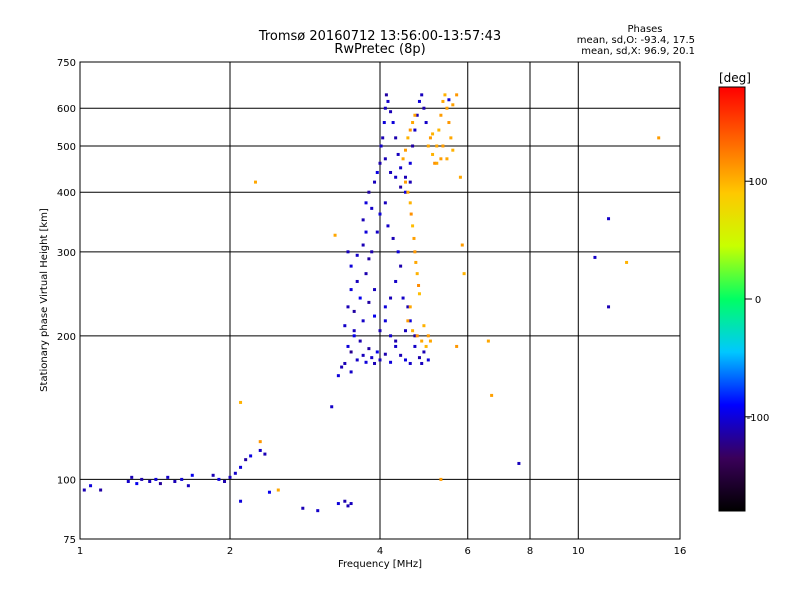  What do you see at coordinates (380, 551) in the screenshot?
I see `x-tick-label: 4` at bounding box center [380, 551].